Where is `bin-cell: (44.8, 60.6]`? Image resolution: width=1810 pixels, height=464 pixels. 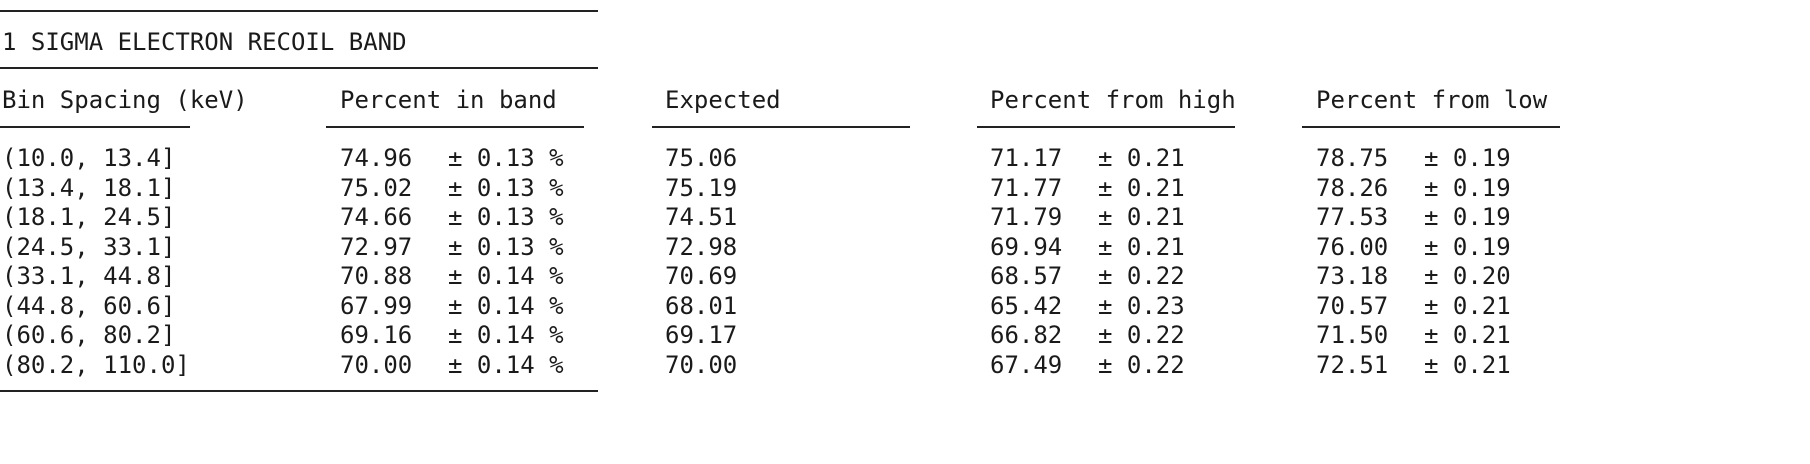
bin-cell: (44.8, 60.6] is located at coordinates (89, 306).